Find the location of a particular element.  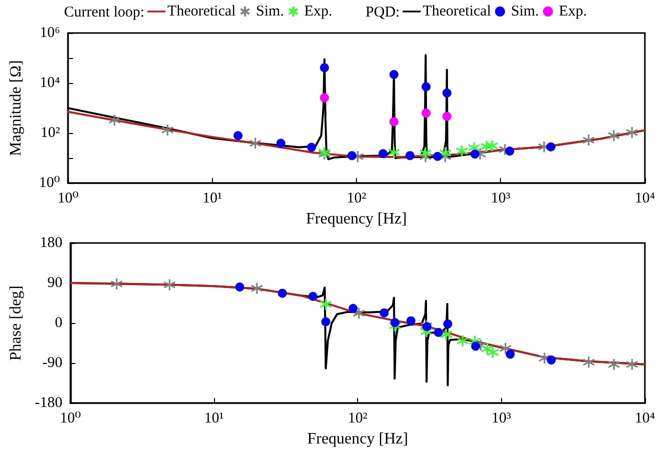

y-tick-label: 10⁰ is located at coordinates (49, 183).